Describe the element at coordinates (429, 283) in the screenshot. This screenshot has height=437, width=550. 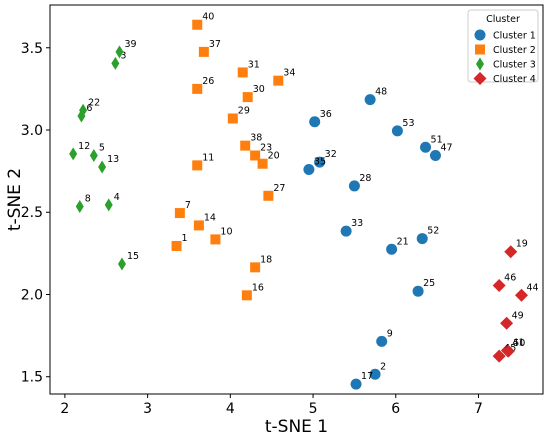
I see `point-label: 25` at that location.